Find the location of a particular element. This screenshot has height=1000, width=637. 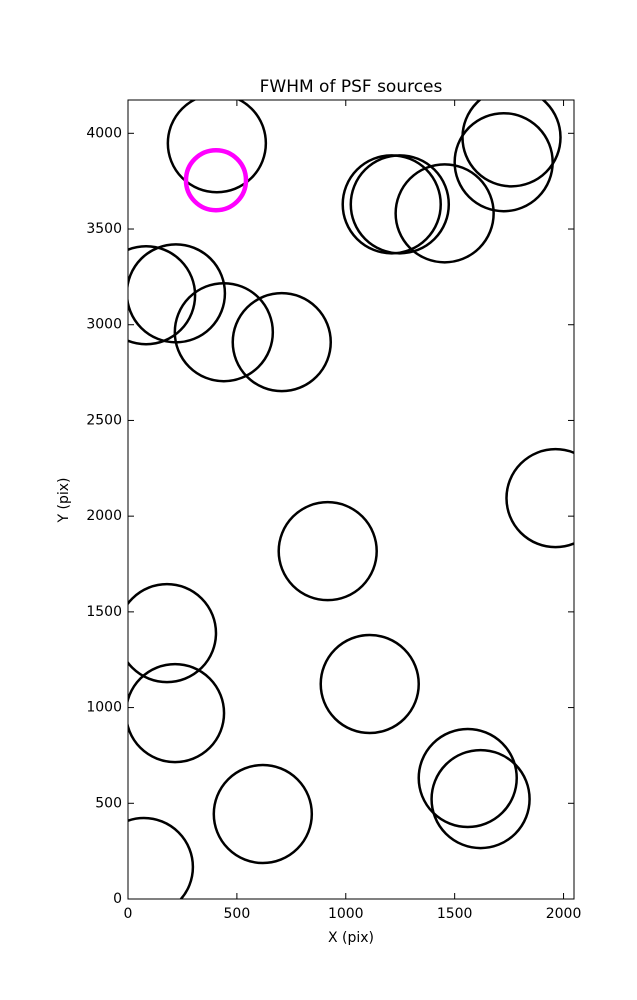

y-tick-label: 4000 is located at coordinates (104, 133).